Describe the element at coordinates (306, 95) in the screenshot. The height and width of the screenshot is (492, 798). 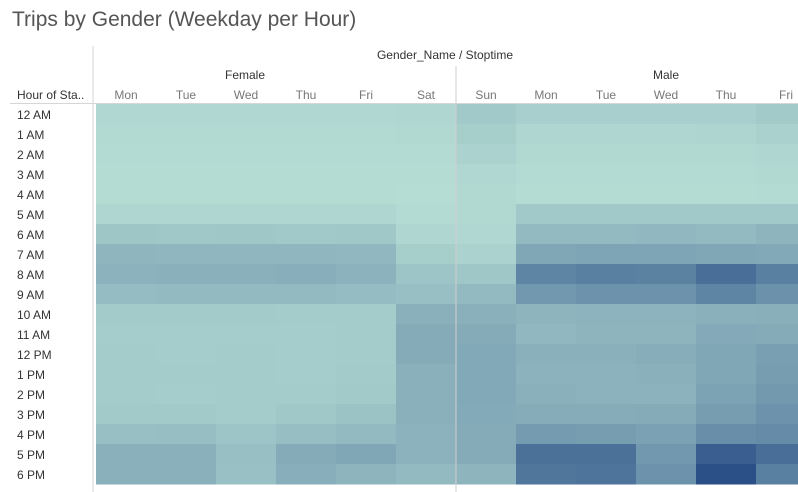
I see `day-label: Thu` at that location.